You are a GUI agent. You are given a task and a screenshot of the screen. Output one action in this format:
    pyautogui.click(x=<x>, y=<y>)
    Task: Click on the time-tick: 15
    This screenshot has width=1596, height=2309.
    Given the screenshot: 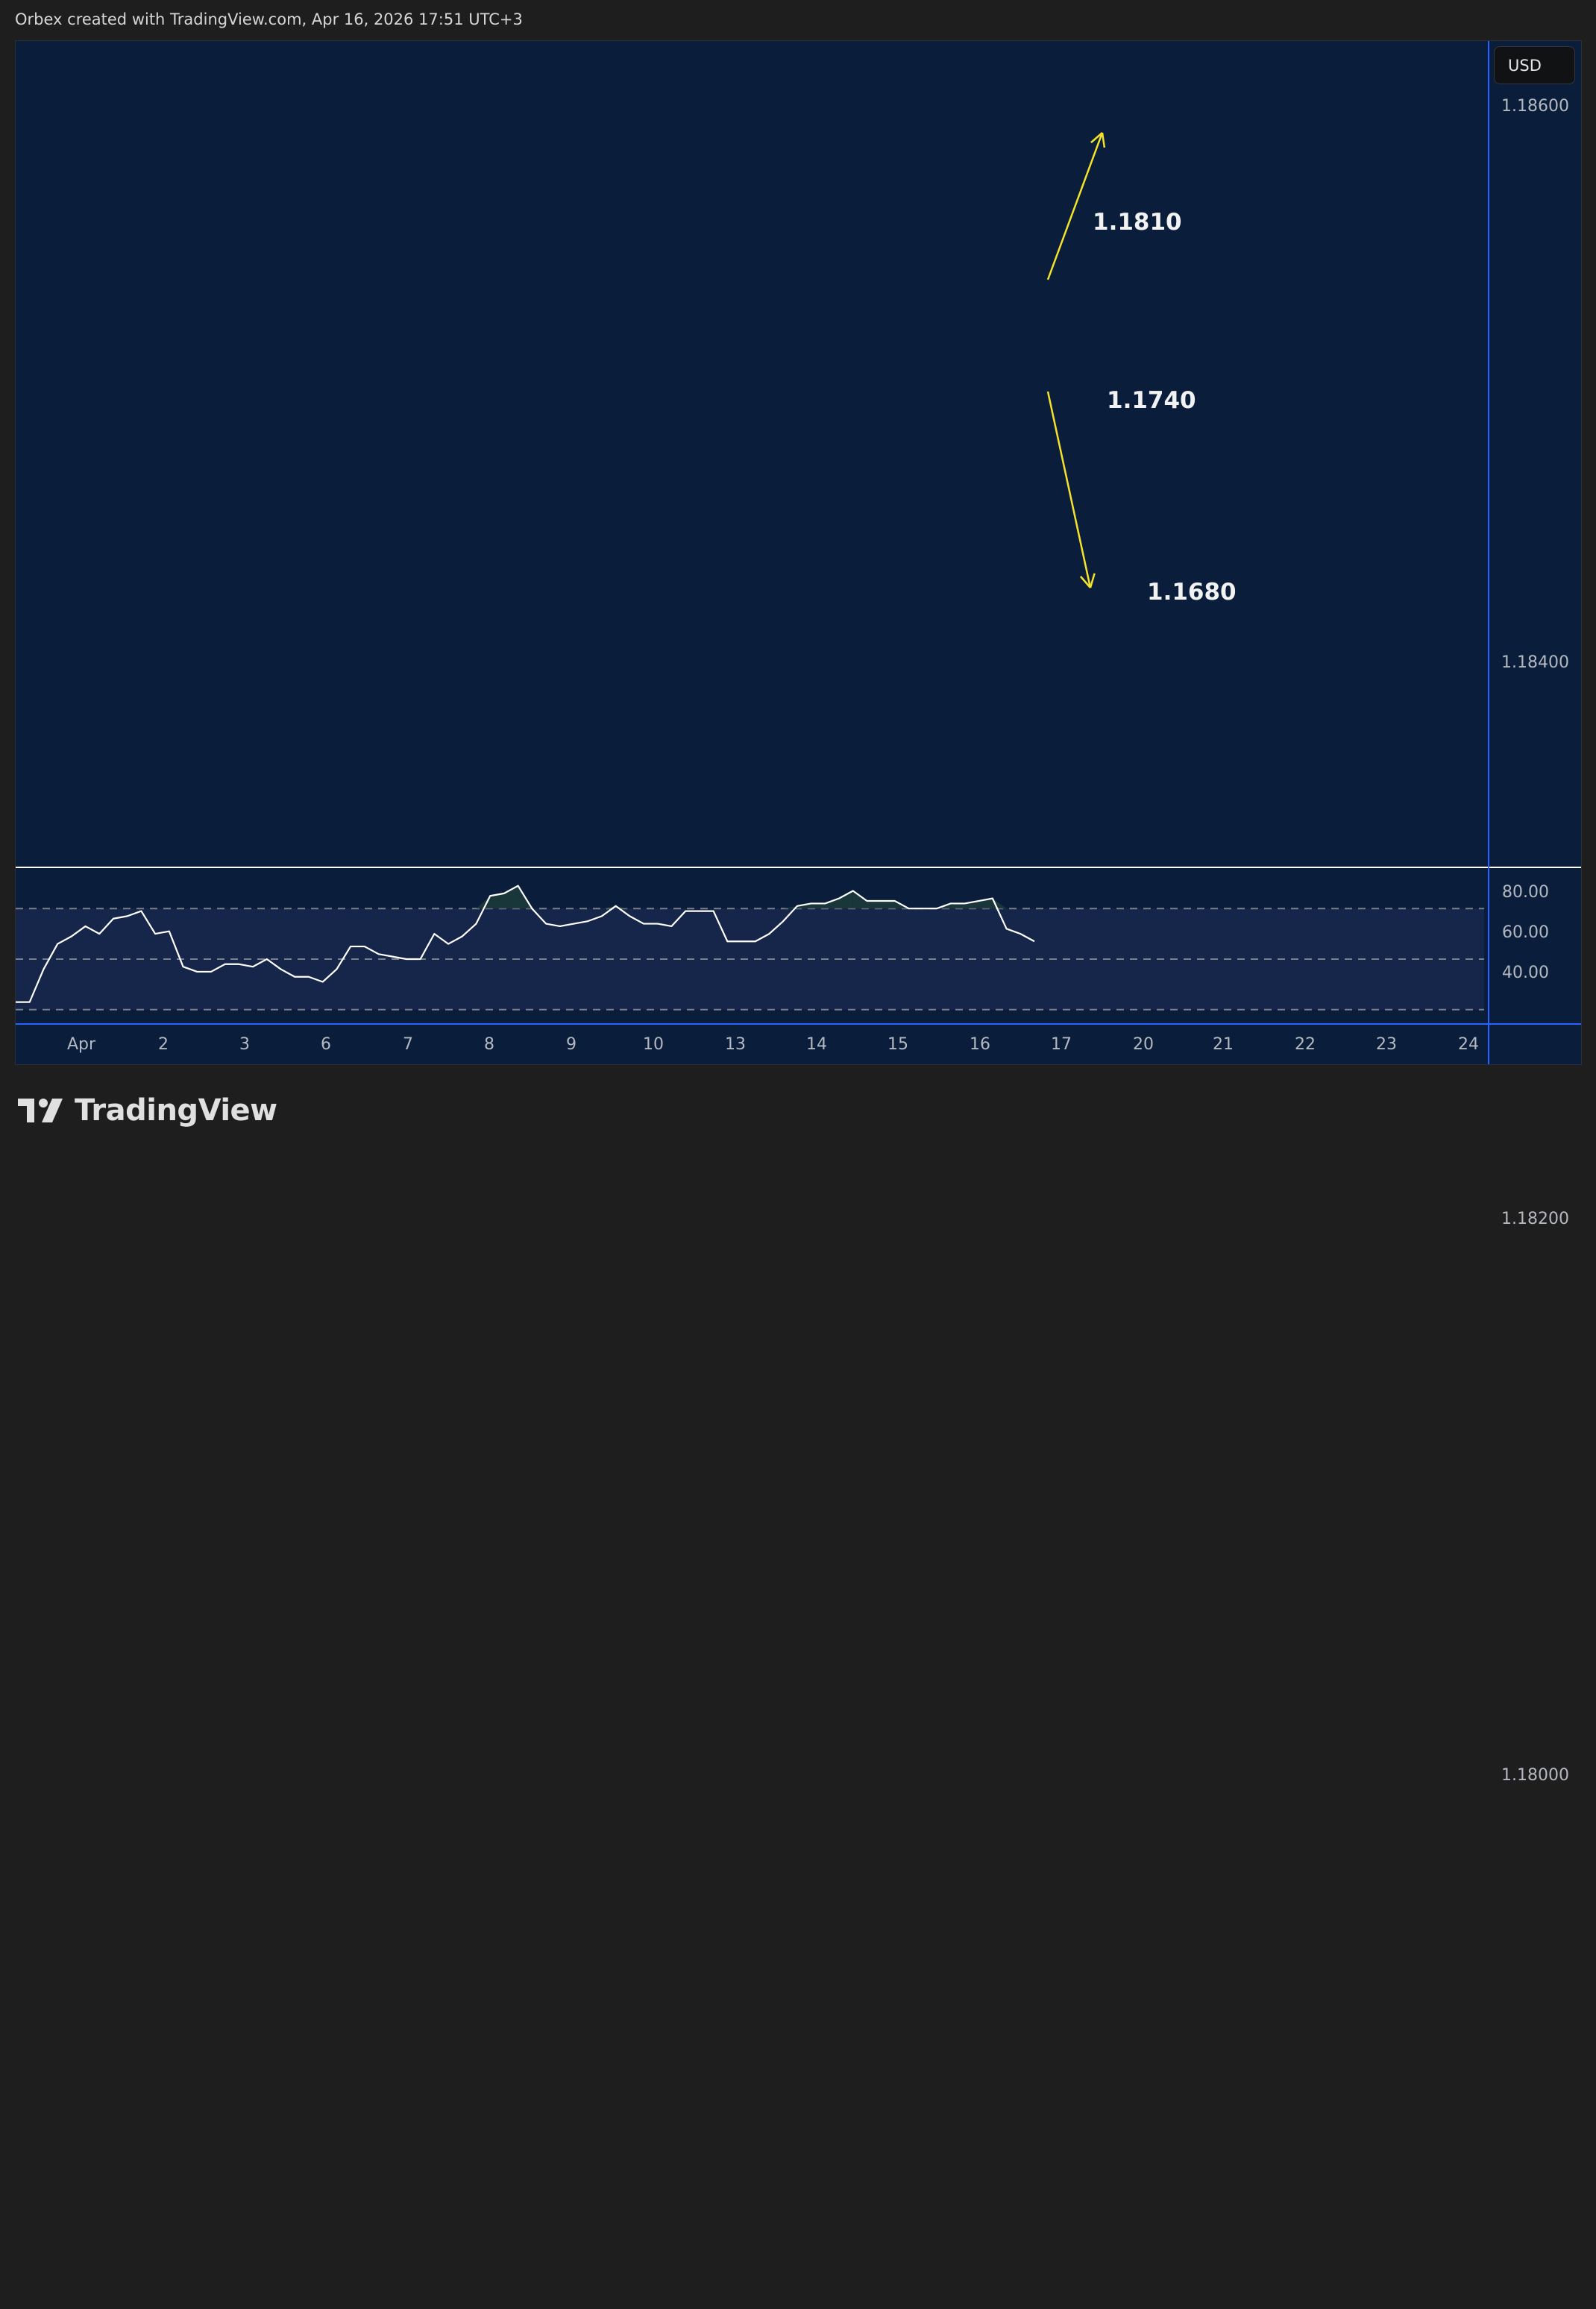 What is the action you would take?
    pyautogui.click(x=897, y=1044)
    